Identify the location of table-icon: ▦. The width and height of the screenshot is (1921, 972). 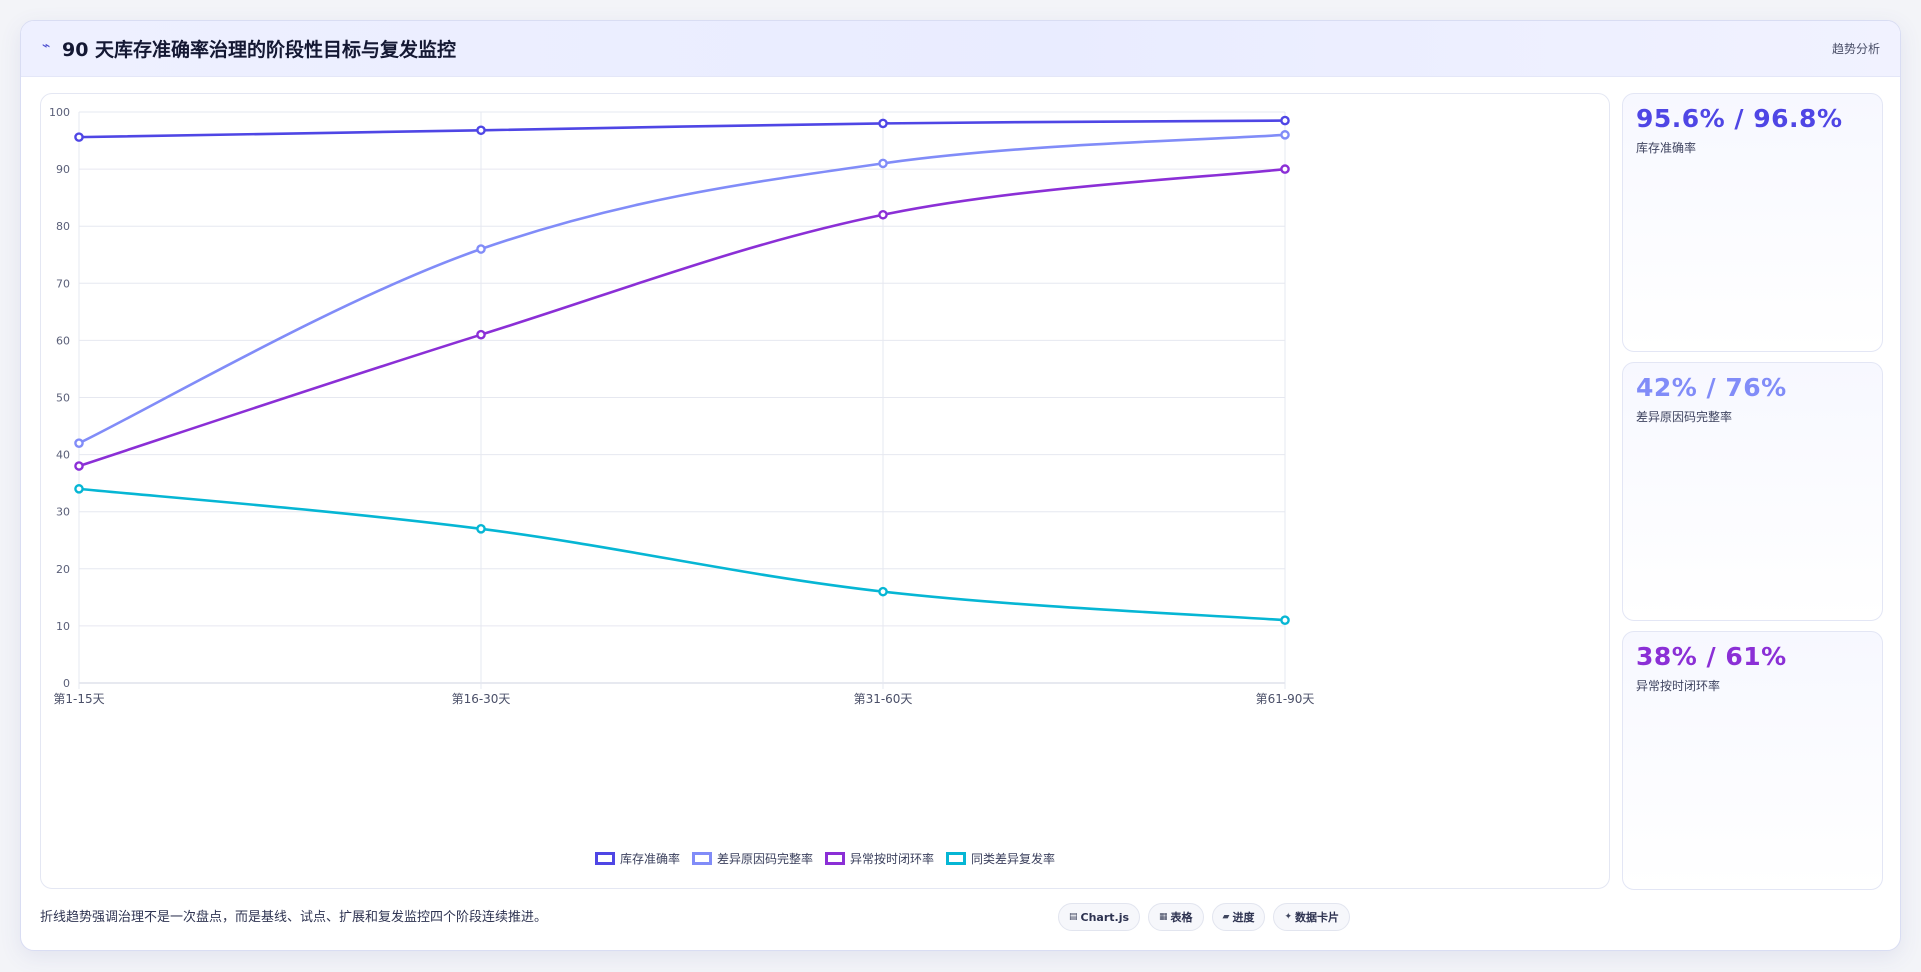
(1163, 917).